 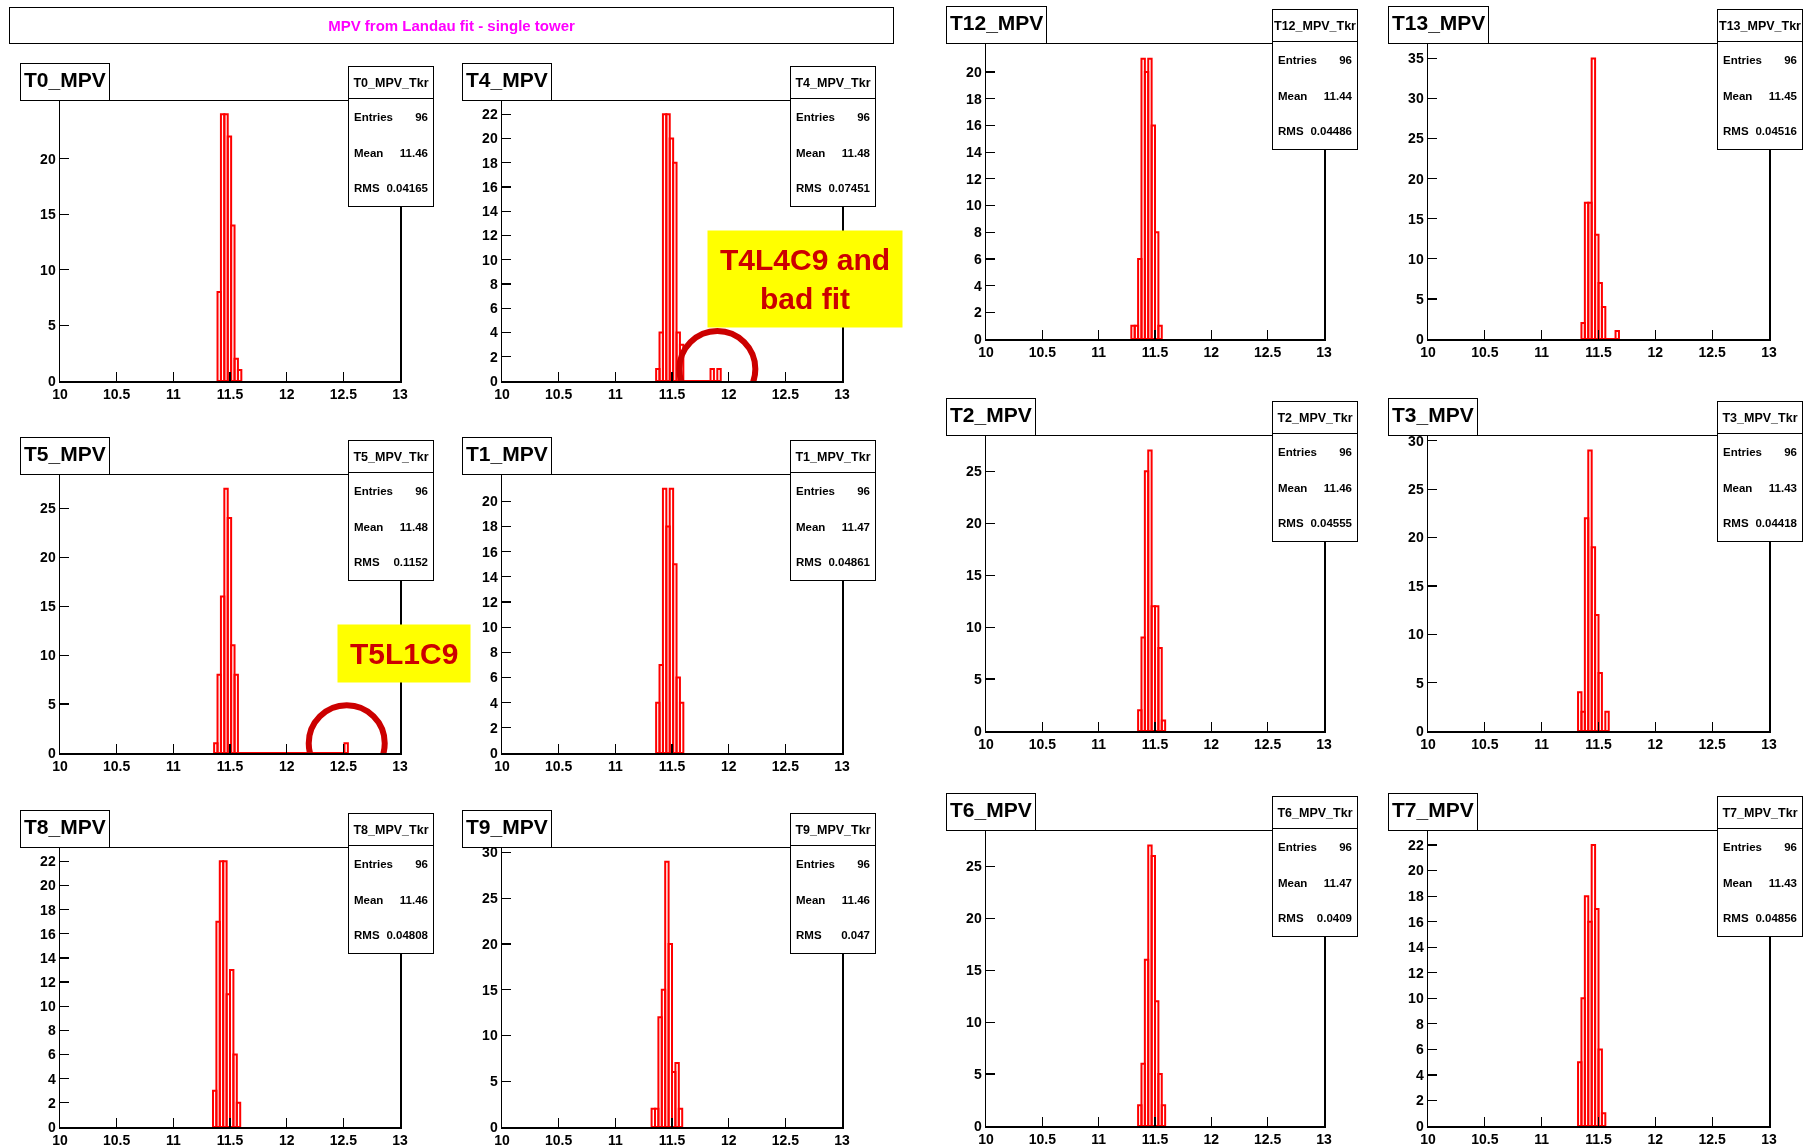 I want to click on chart-title: T6_MPV, so click(x=991, y=812).